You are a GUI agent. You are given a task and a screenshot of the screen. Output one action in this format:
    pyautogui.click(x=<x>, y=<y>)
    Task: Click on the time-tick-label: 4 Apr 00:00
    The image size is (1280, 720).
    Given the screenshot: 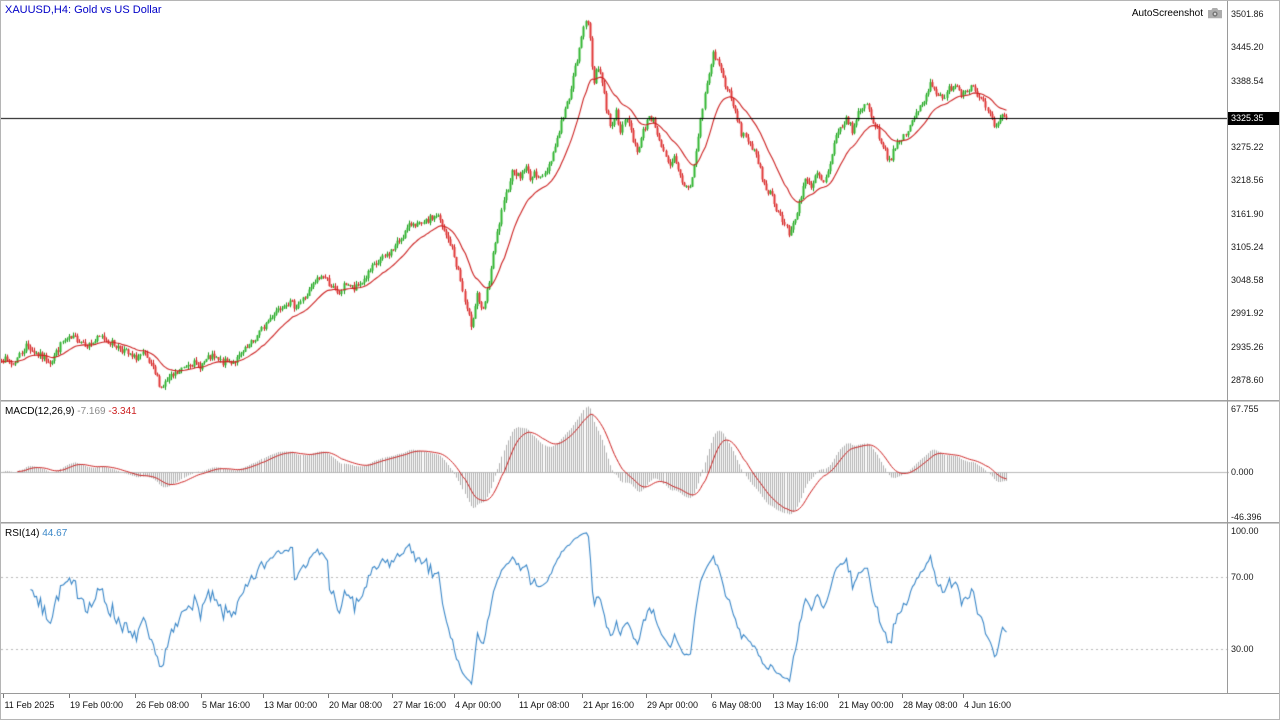 What is the action you would take?
    pyautogui.click(x=478, y=705)
    